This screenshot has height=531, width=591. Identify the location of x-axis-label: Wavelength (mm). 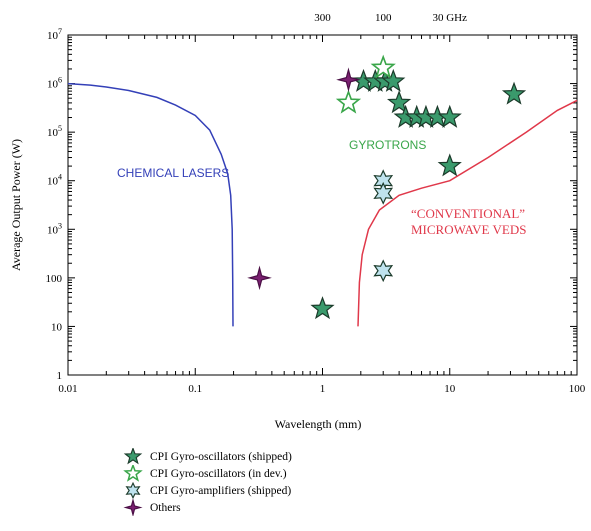
(318, 424).